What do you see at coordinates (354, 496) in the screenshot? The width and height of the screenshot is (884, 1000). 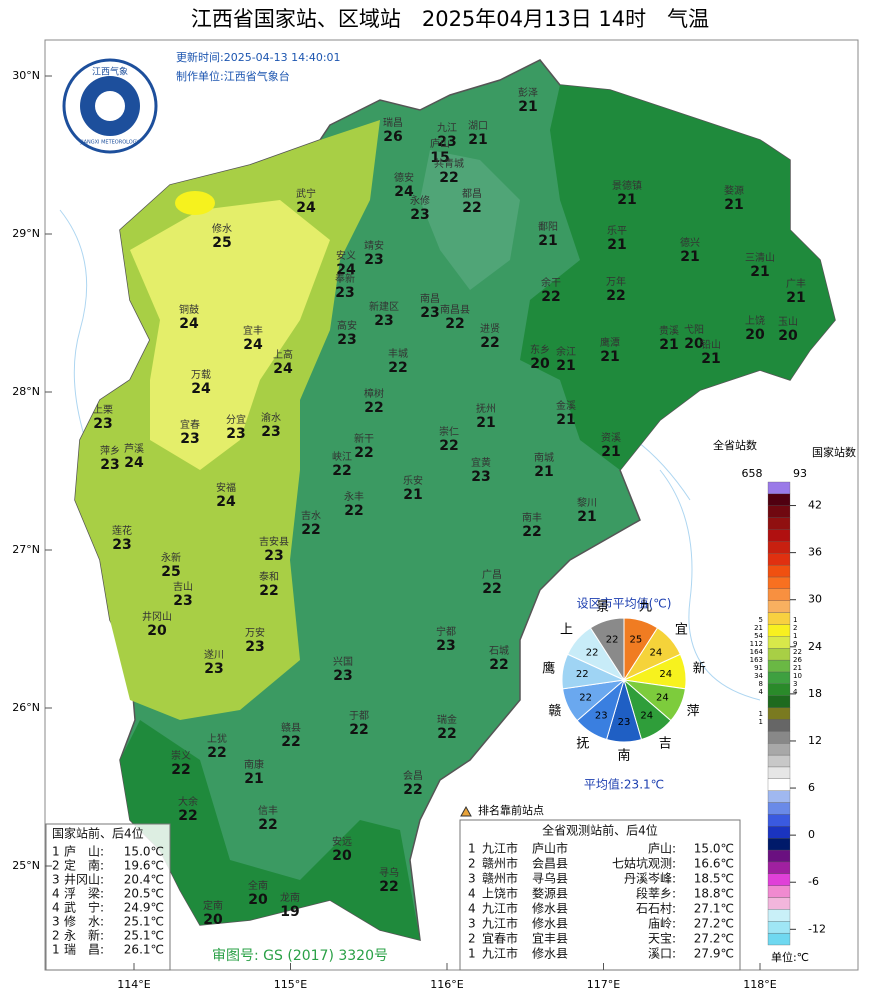 I see `station-name: 永丰` at bounding box center [354, 496].